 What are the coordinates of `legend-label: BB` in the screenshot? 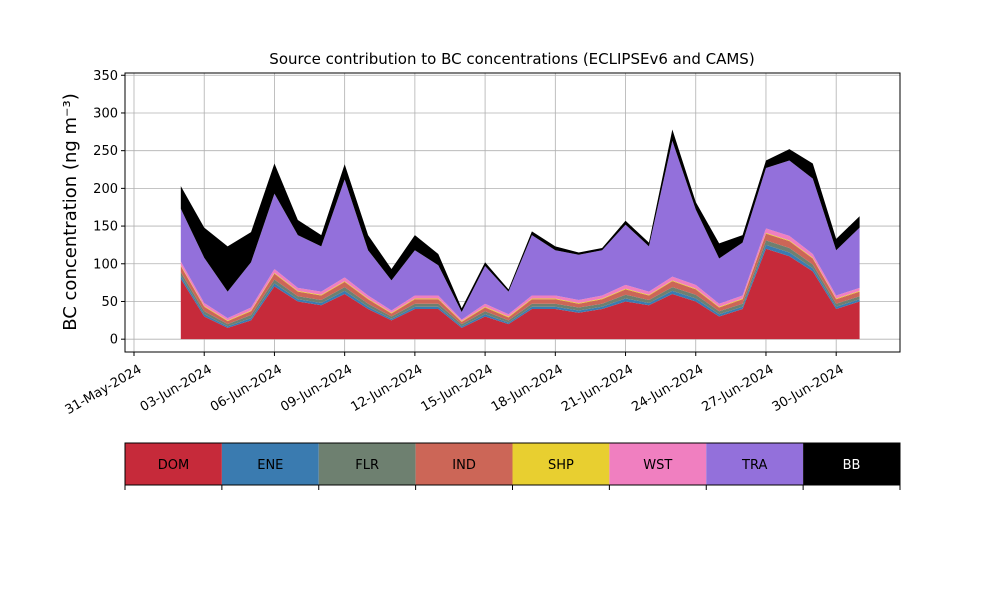 It's located at (852, 465).